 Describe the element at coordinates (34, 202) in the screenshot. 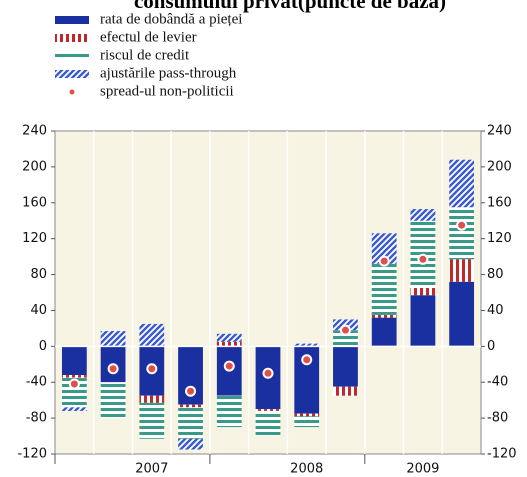

I see `y-tick-label: 160` at that location.